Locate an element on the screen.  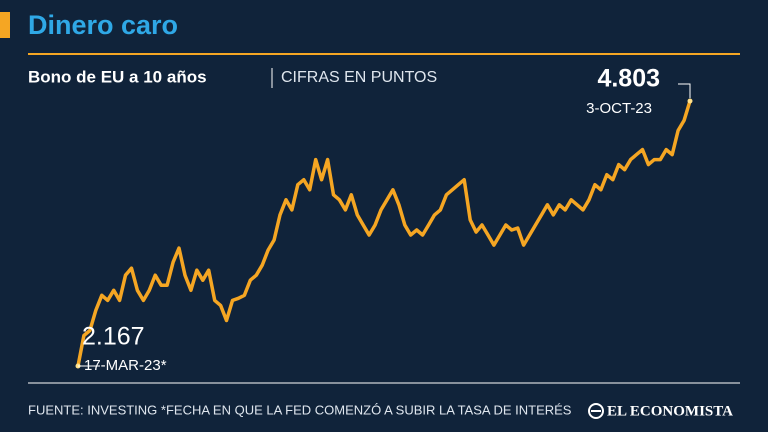
start-date-label: 17-MAR-23* is located at coordinates (125, 365).